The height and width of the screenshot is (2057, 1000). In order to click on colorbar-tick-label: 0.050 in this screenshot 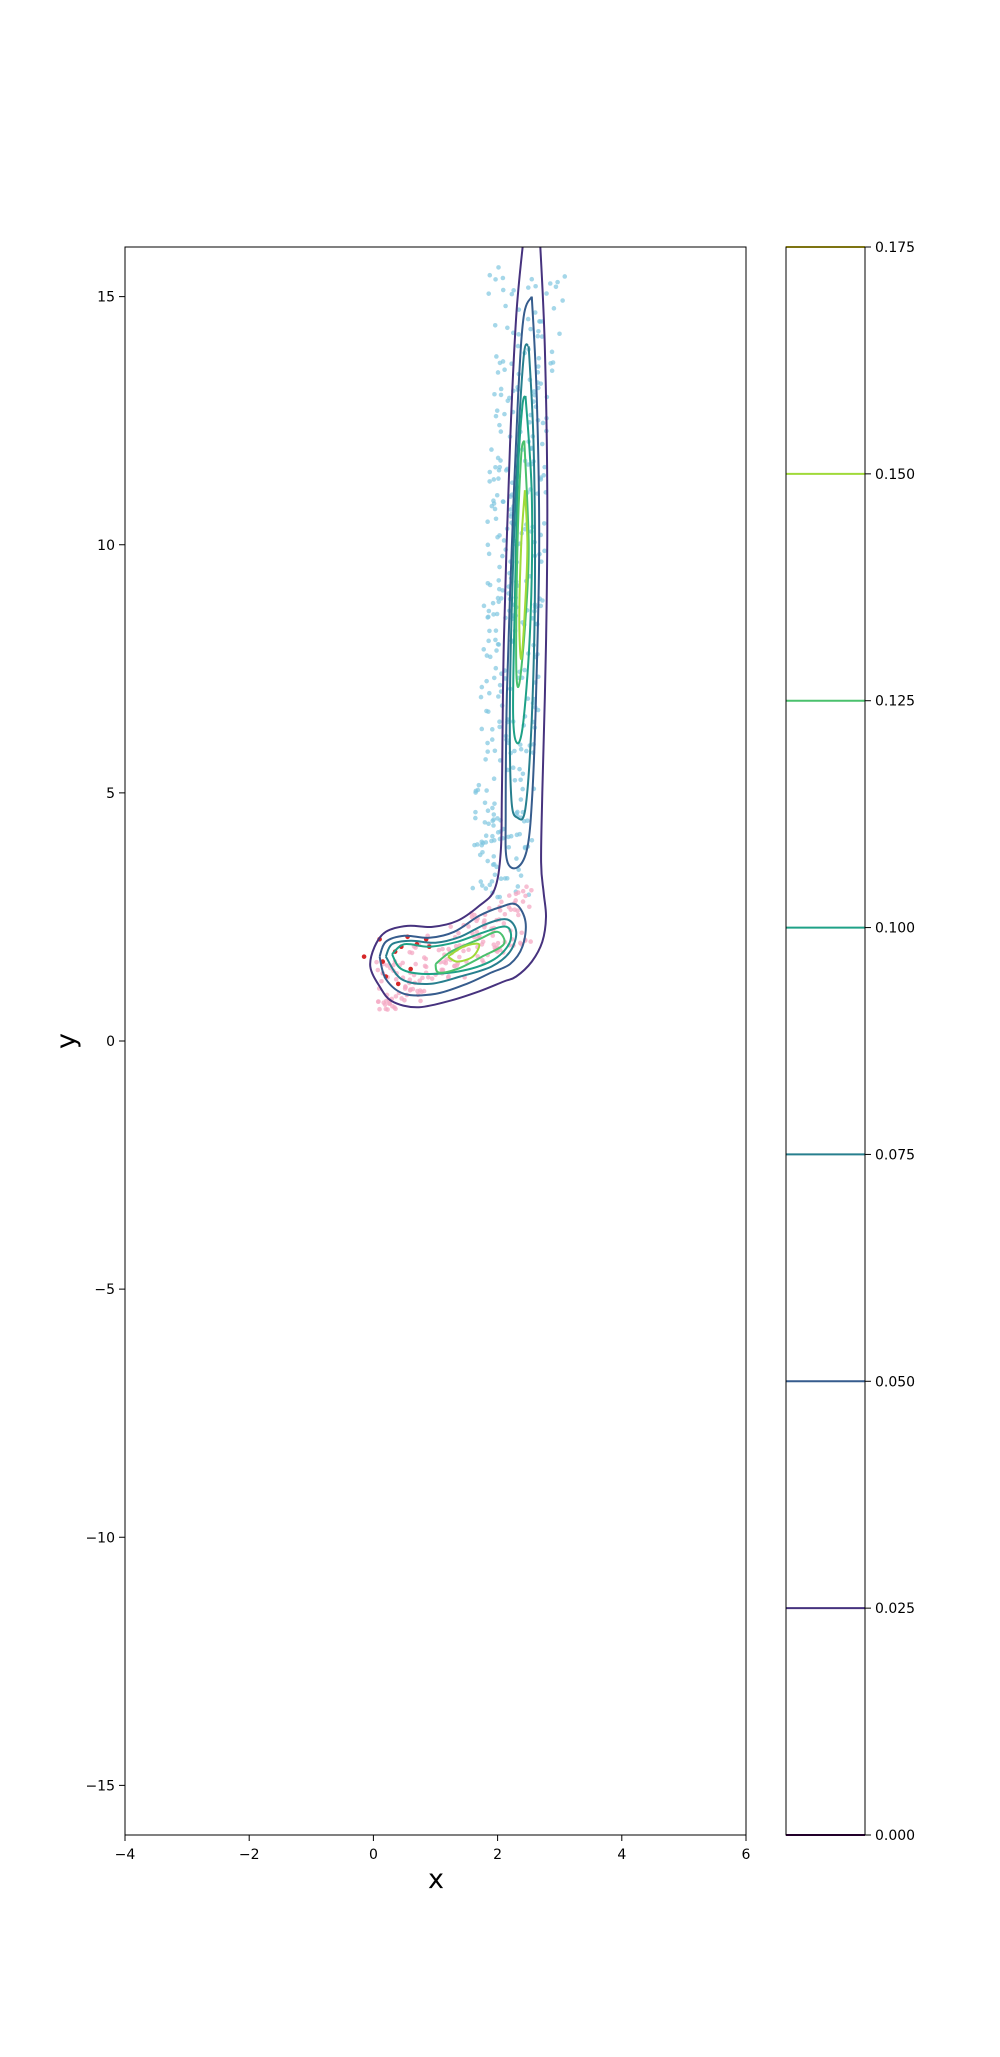, I will do `click(895, 1382)`.